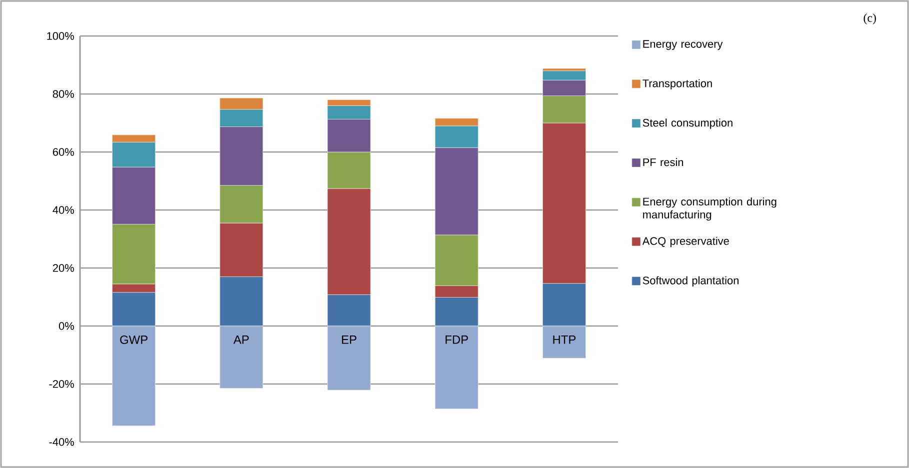 The height and width of the screenshot is (468, 909). I want to click on legend-label: Energy recovery, so click(683, 45).